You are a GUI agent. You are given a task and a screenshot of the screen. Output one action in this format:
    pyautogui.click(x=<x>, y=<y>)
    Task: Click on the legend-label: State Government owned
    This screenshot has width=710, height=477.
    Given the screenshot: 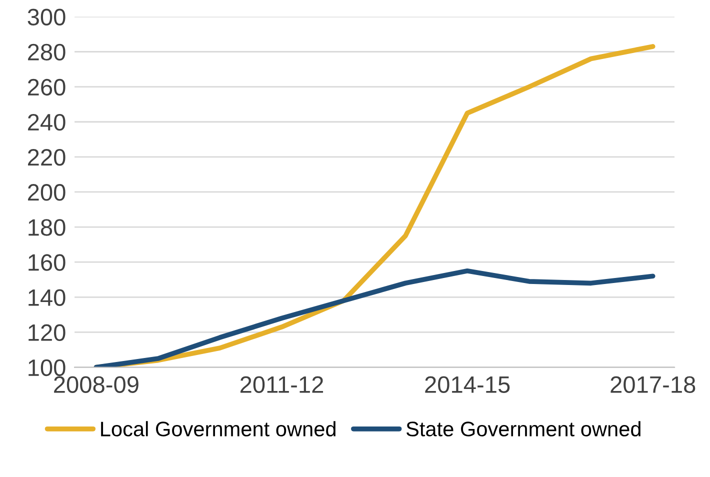 What is the action you would take?
    pyautogui.click(x=523, y=428)
    